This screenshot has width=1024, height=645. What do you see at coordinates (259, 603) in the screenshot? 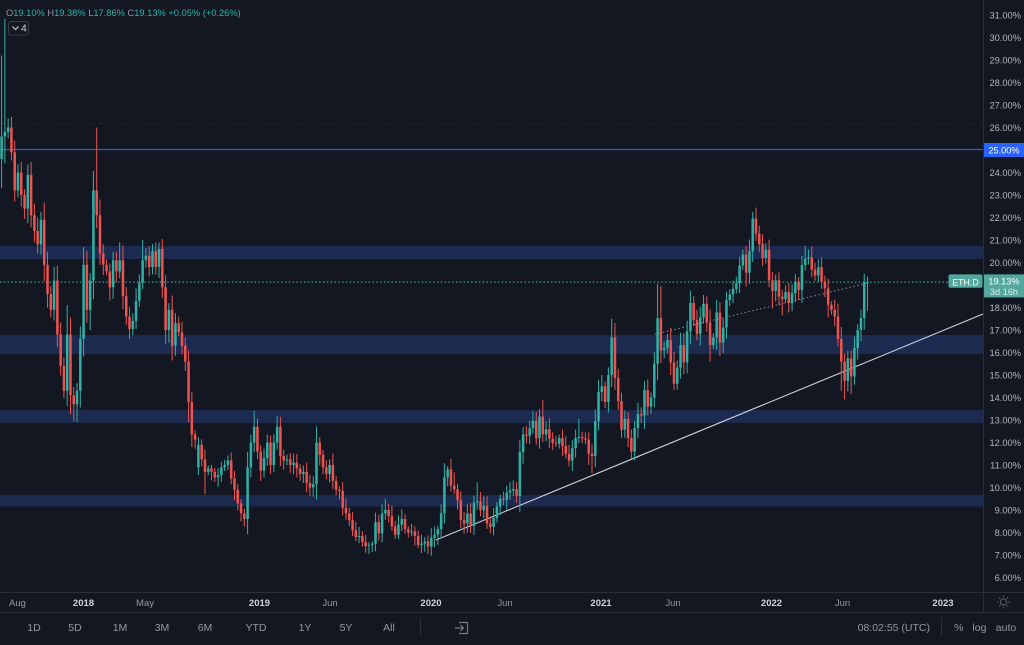
I see `svg-text: 2019` at bounding box center [259, 603].